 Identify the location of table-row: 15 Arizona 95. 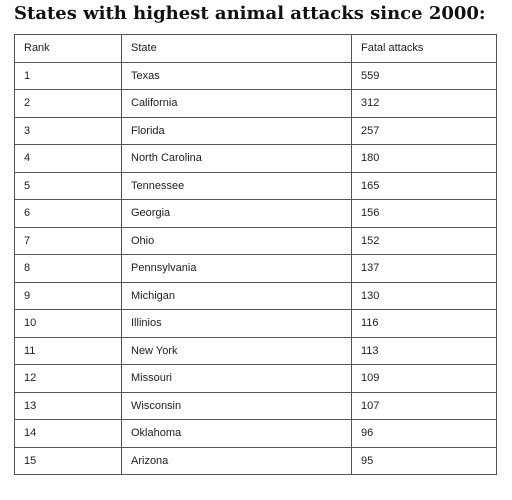
(255, 460).